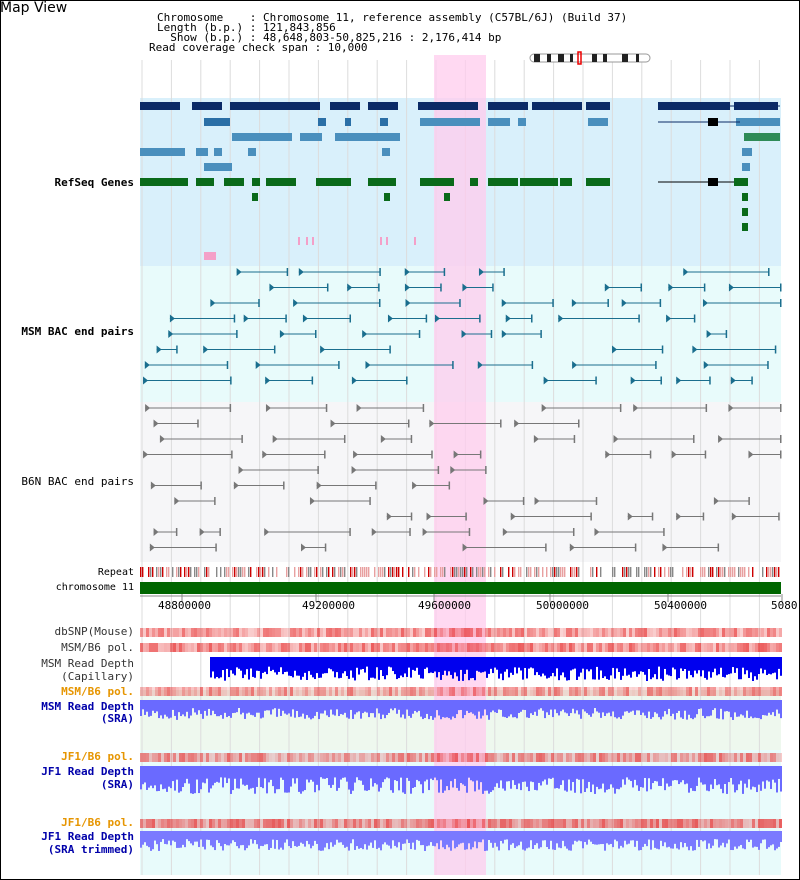 The image size is (800, 880). Describe the element at coordinates (97, 822) in the screenshot. I see `label-jf1-b6-pol-2: JF1/B6 pol.` at that location.